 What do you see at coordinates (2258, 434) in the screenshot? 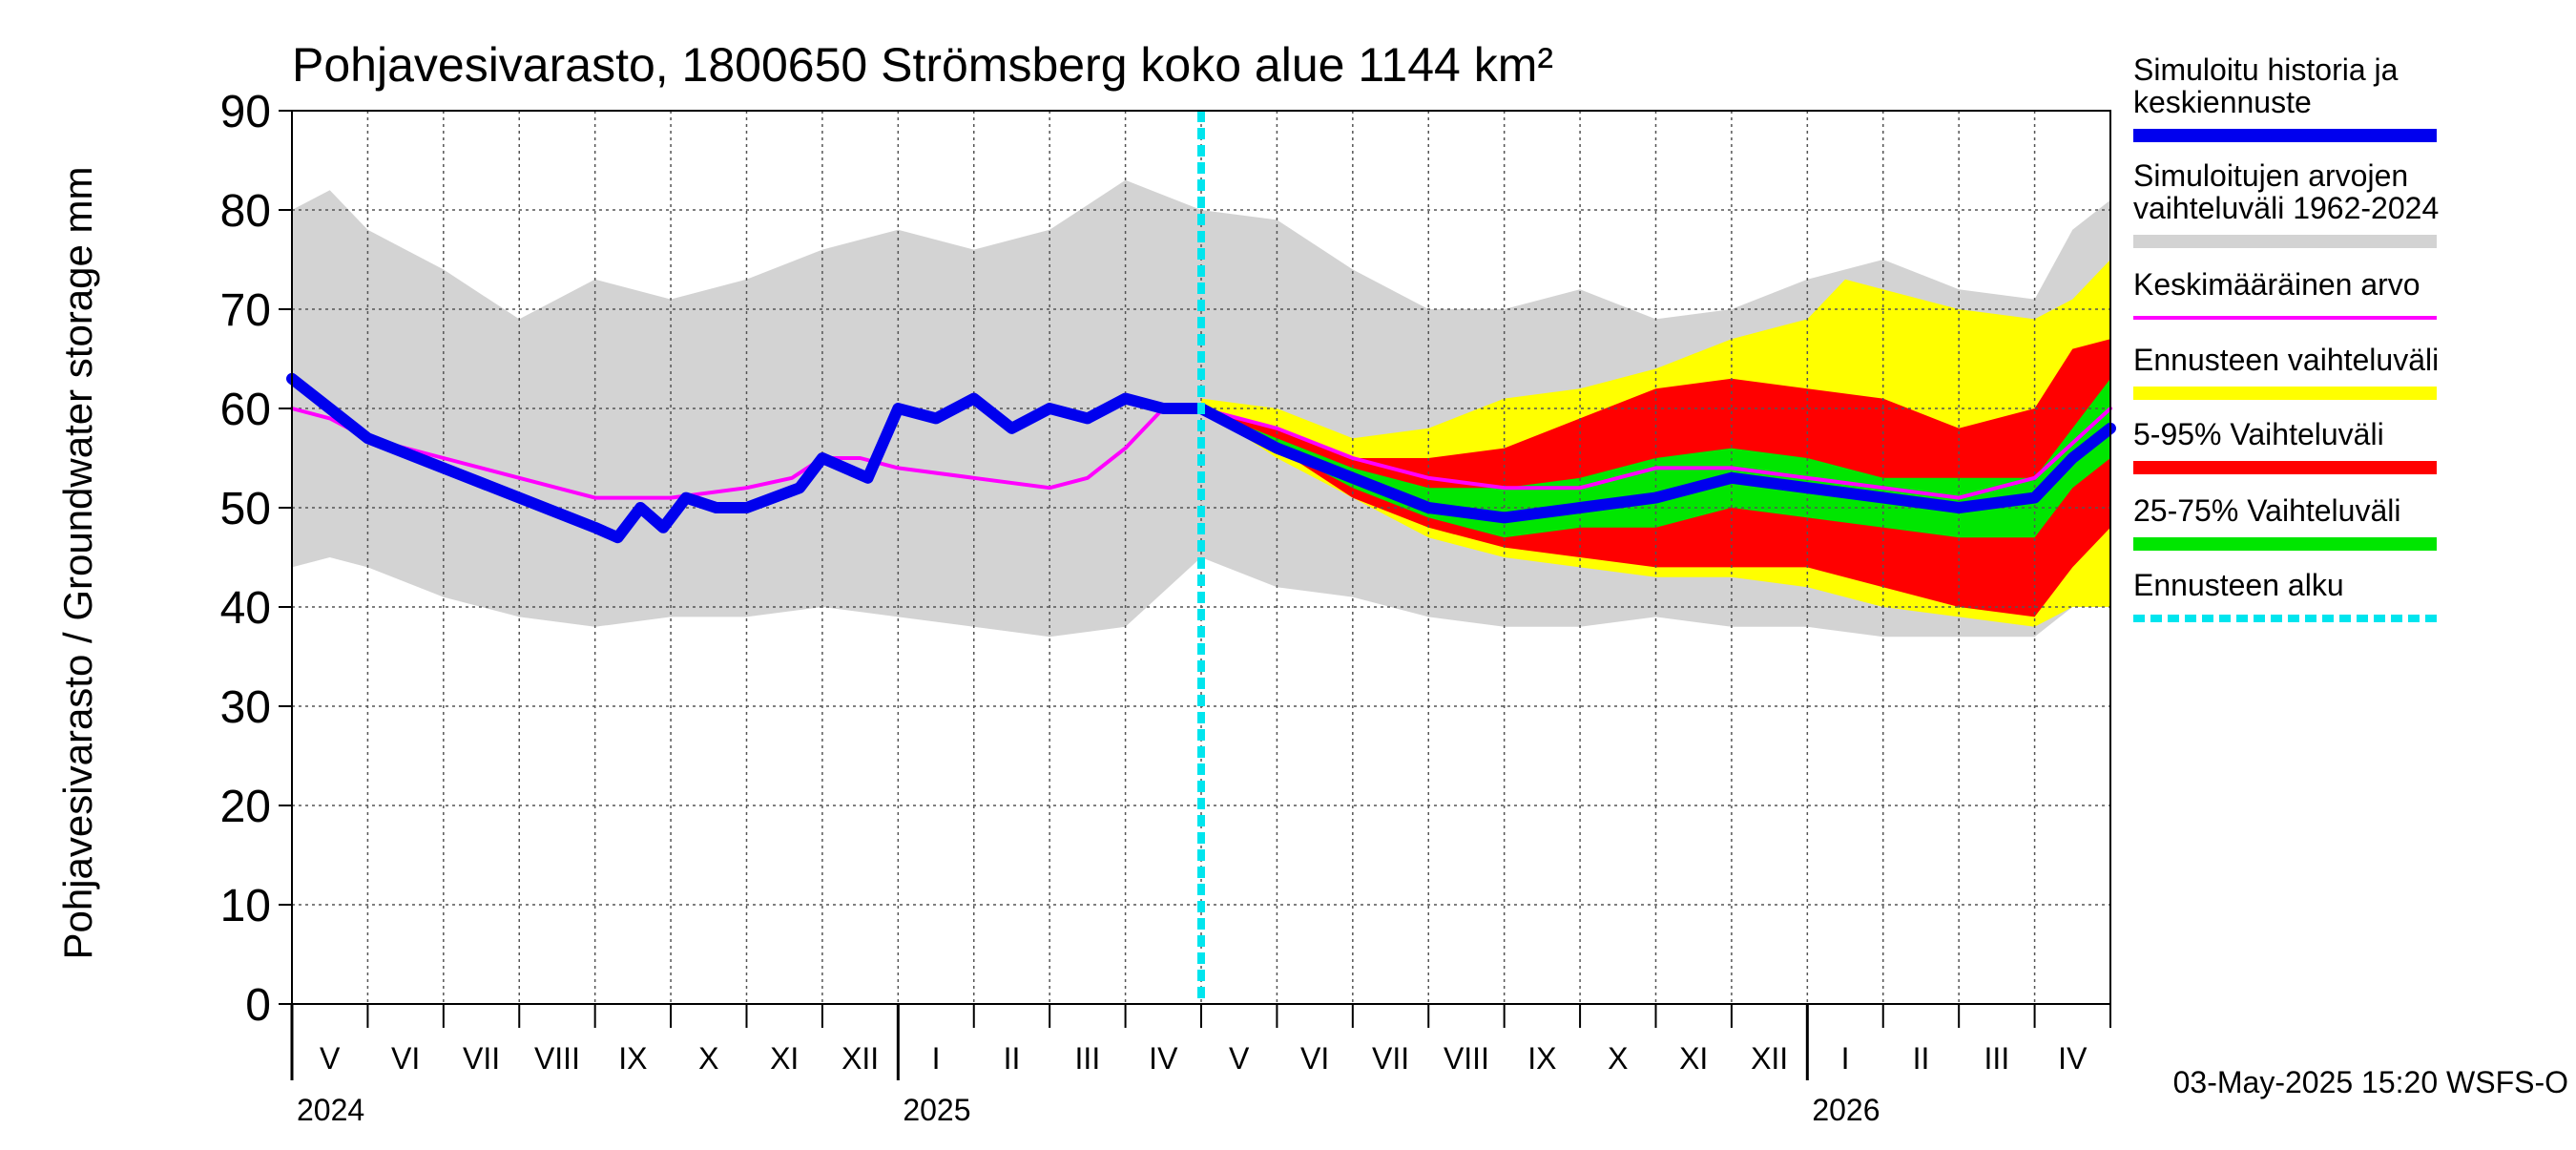
I see `legend-label: 5-95% Vaihteluväli` at bounding box center [2258, 434].